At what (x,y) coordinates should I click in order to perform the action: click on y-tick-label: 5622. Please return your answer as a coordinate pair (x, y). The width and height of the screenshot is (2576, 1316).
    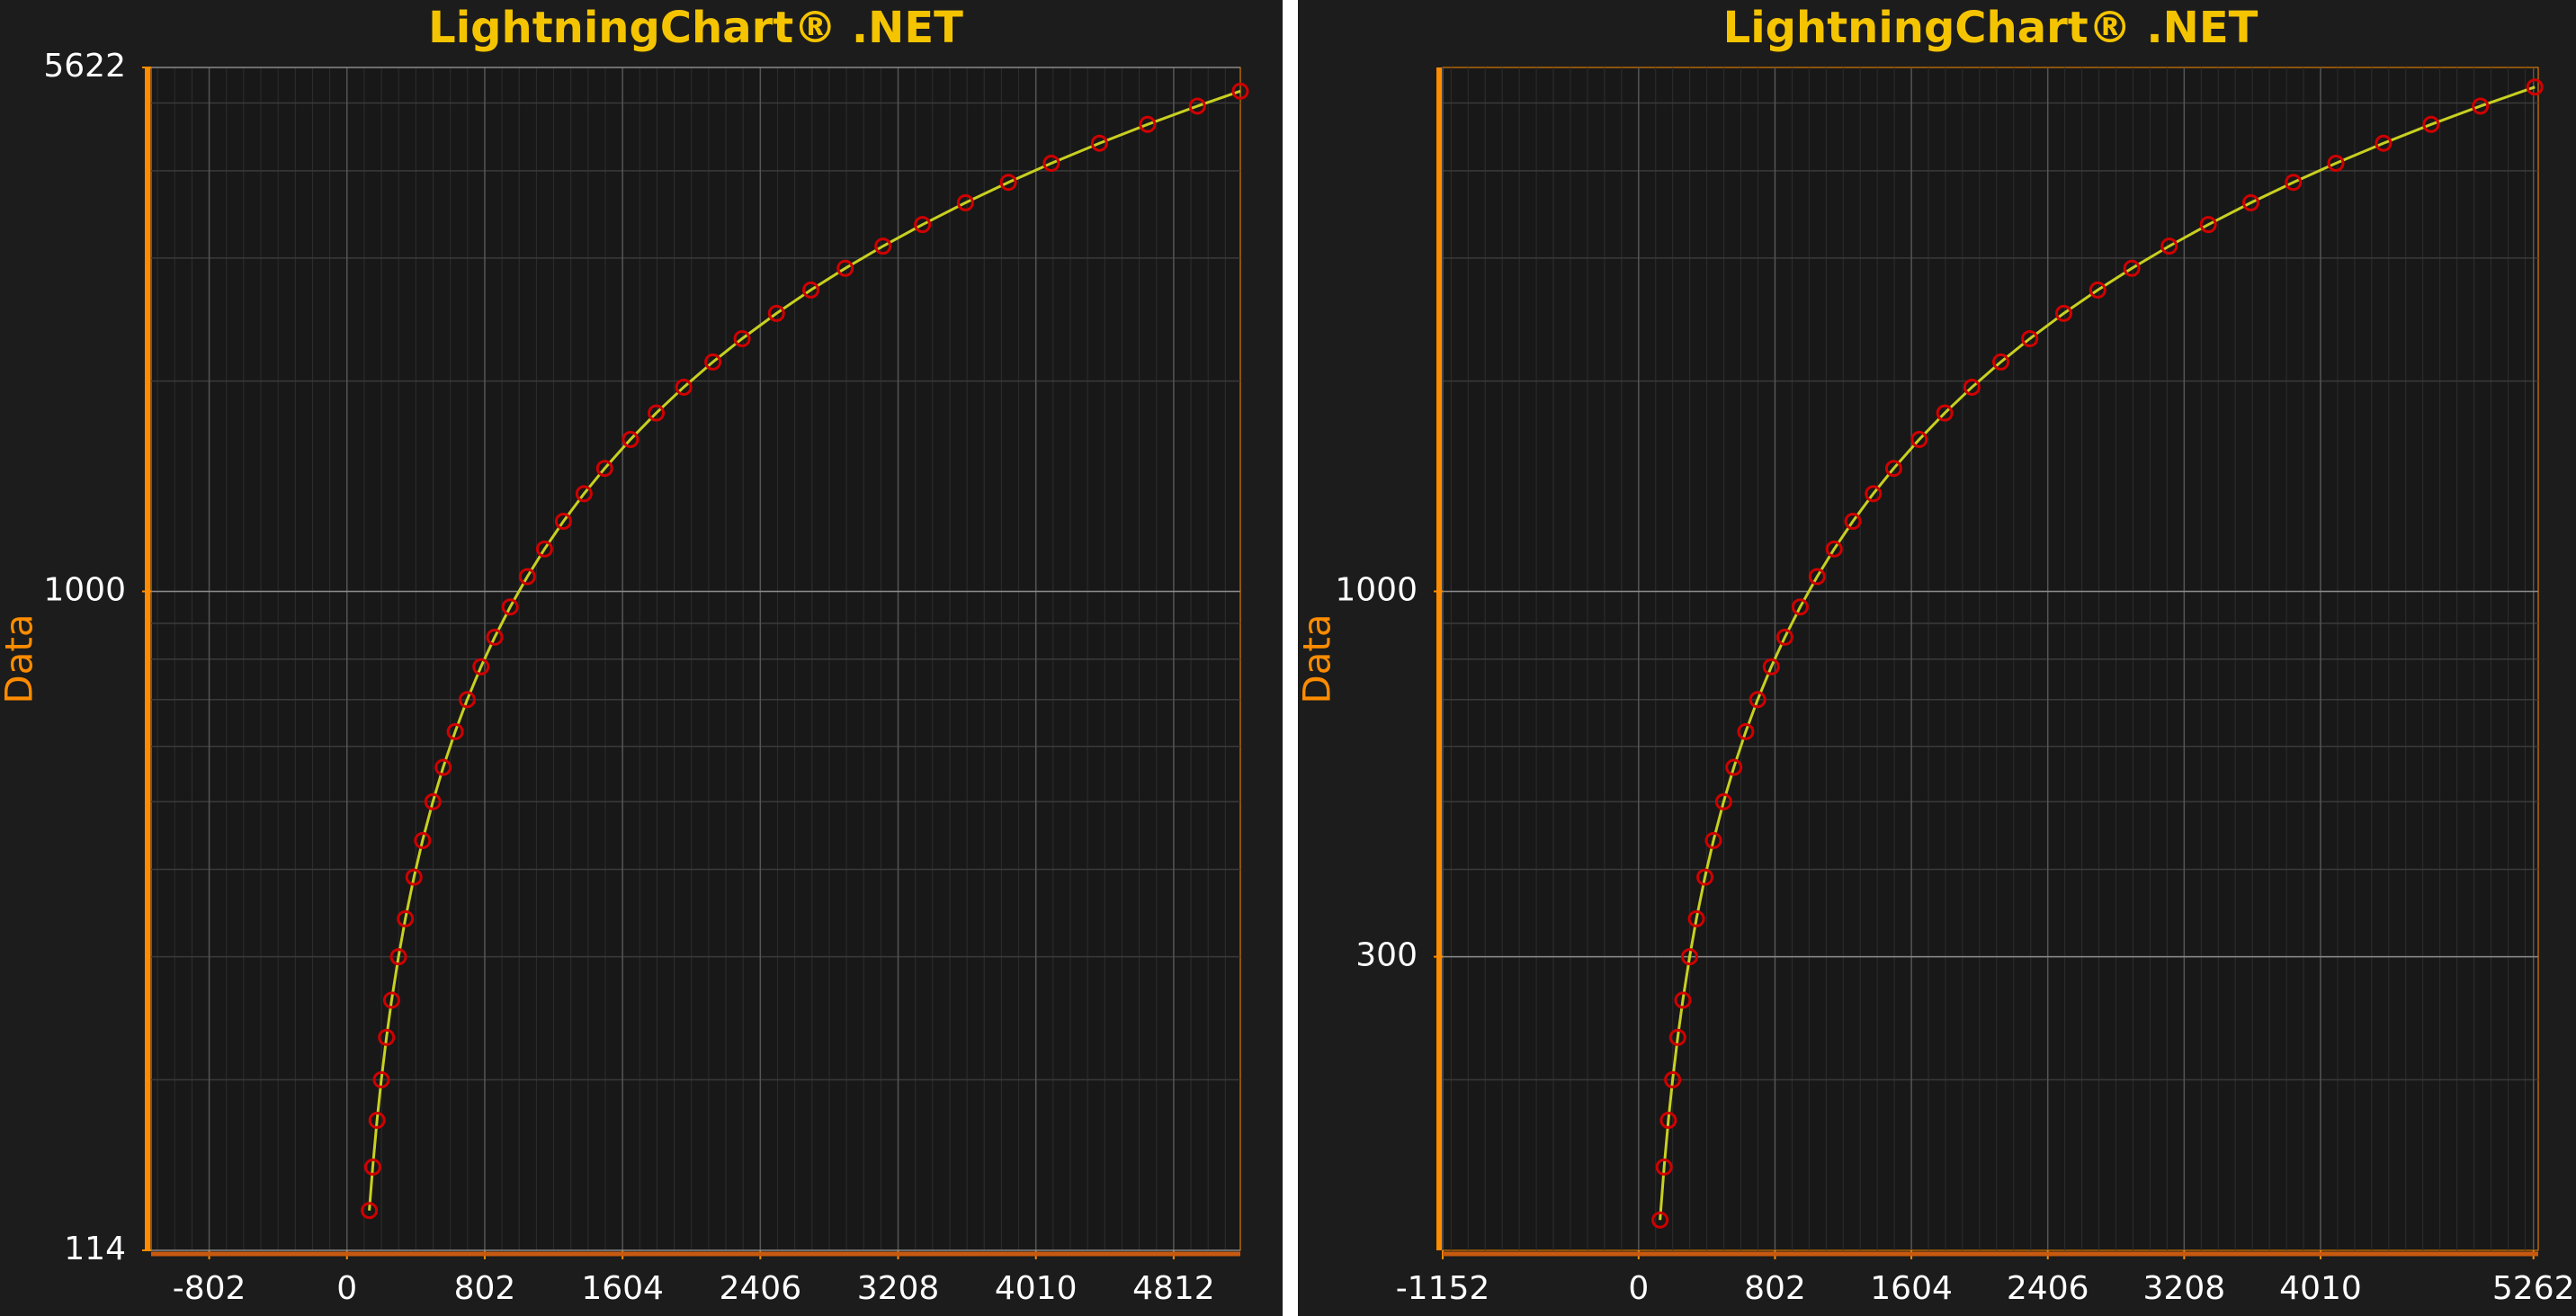
    Looking at the image, I should click on (84, 66).